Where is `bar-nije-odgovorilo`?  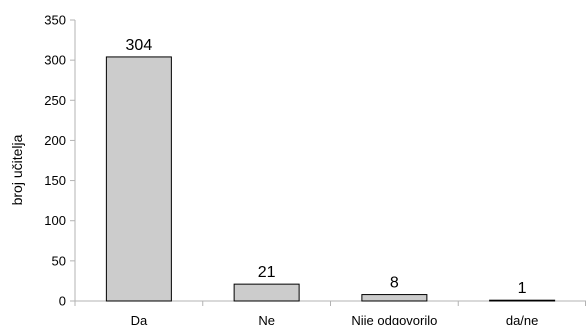
bar-nije-odgovorilo is located at coordinates (394, 298).